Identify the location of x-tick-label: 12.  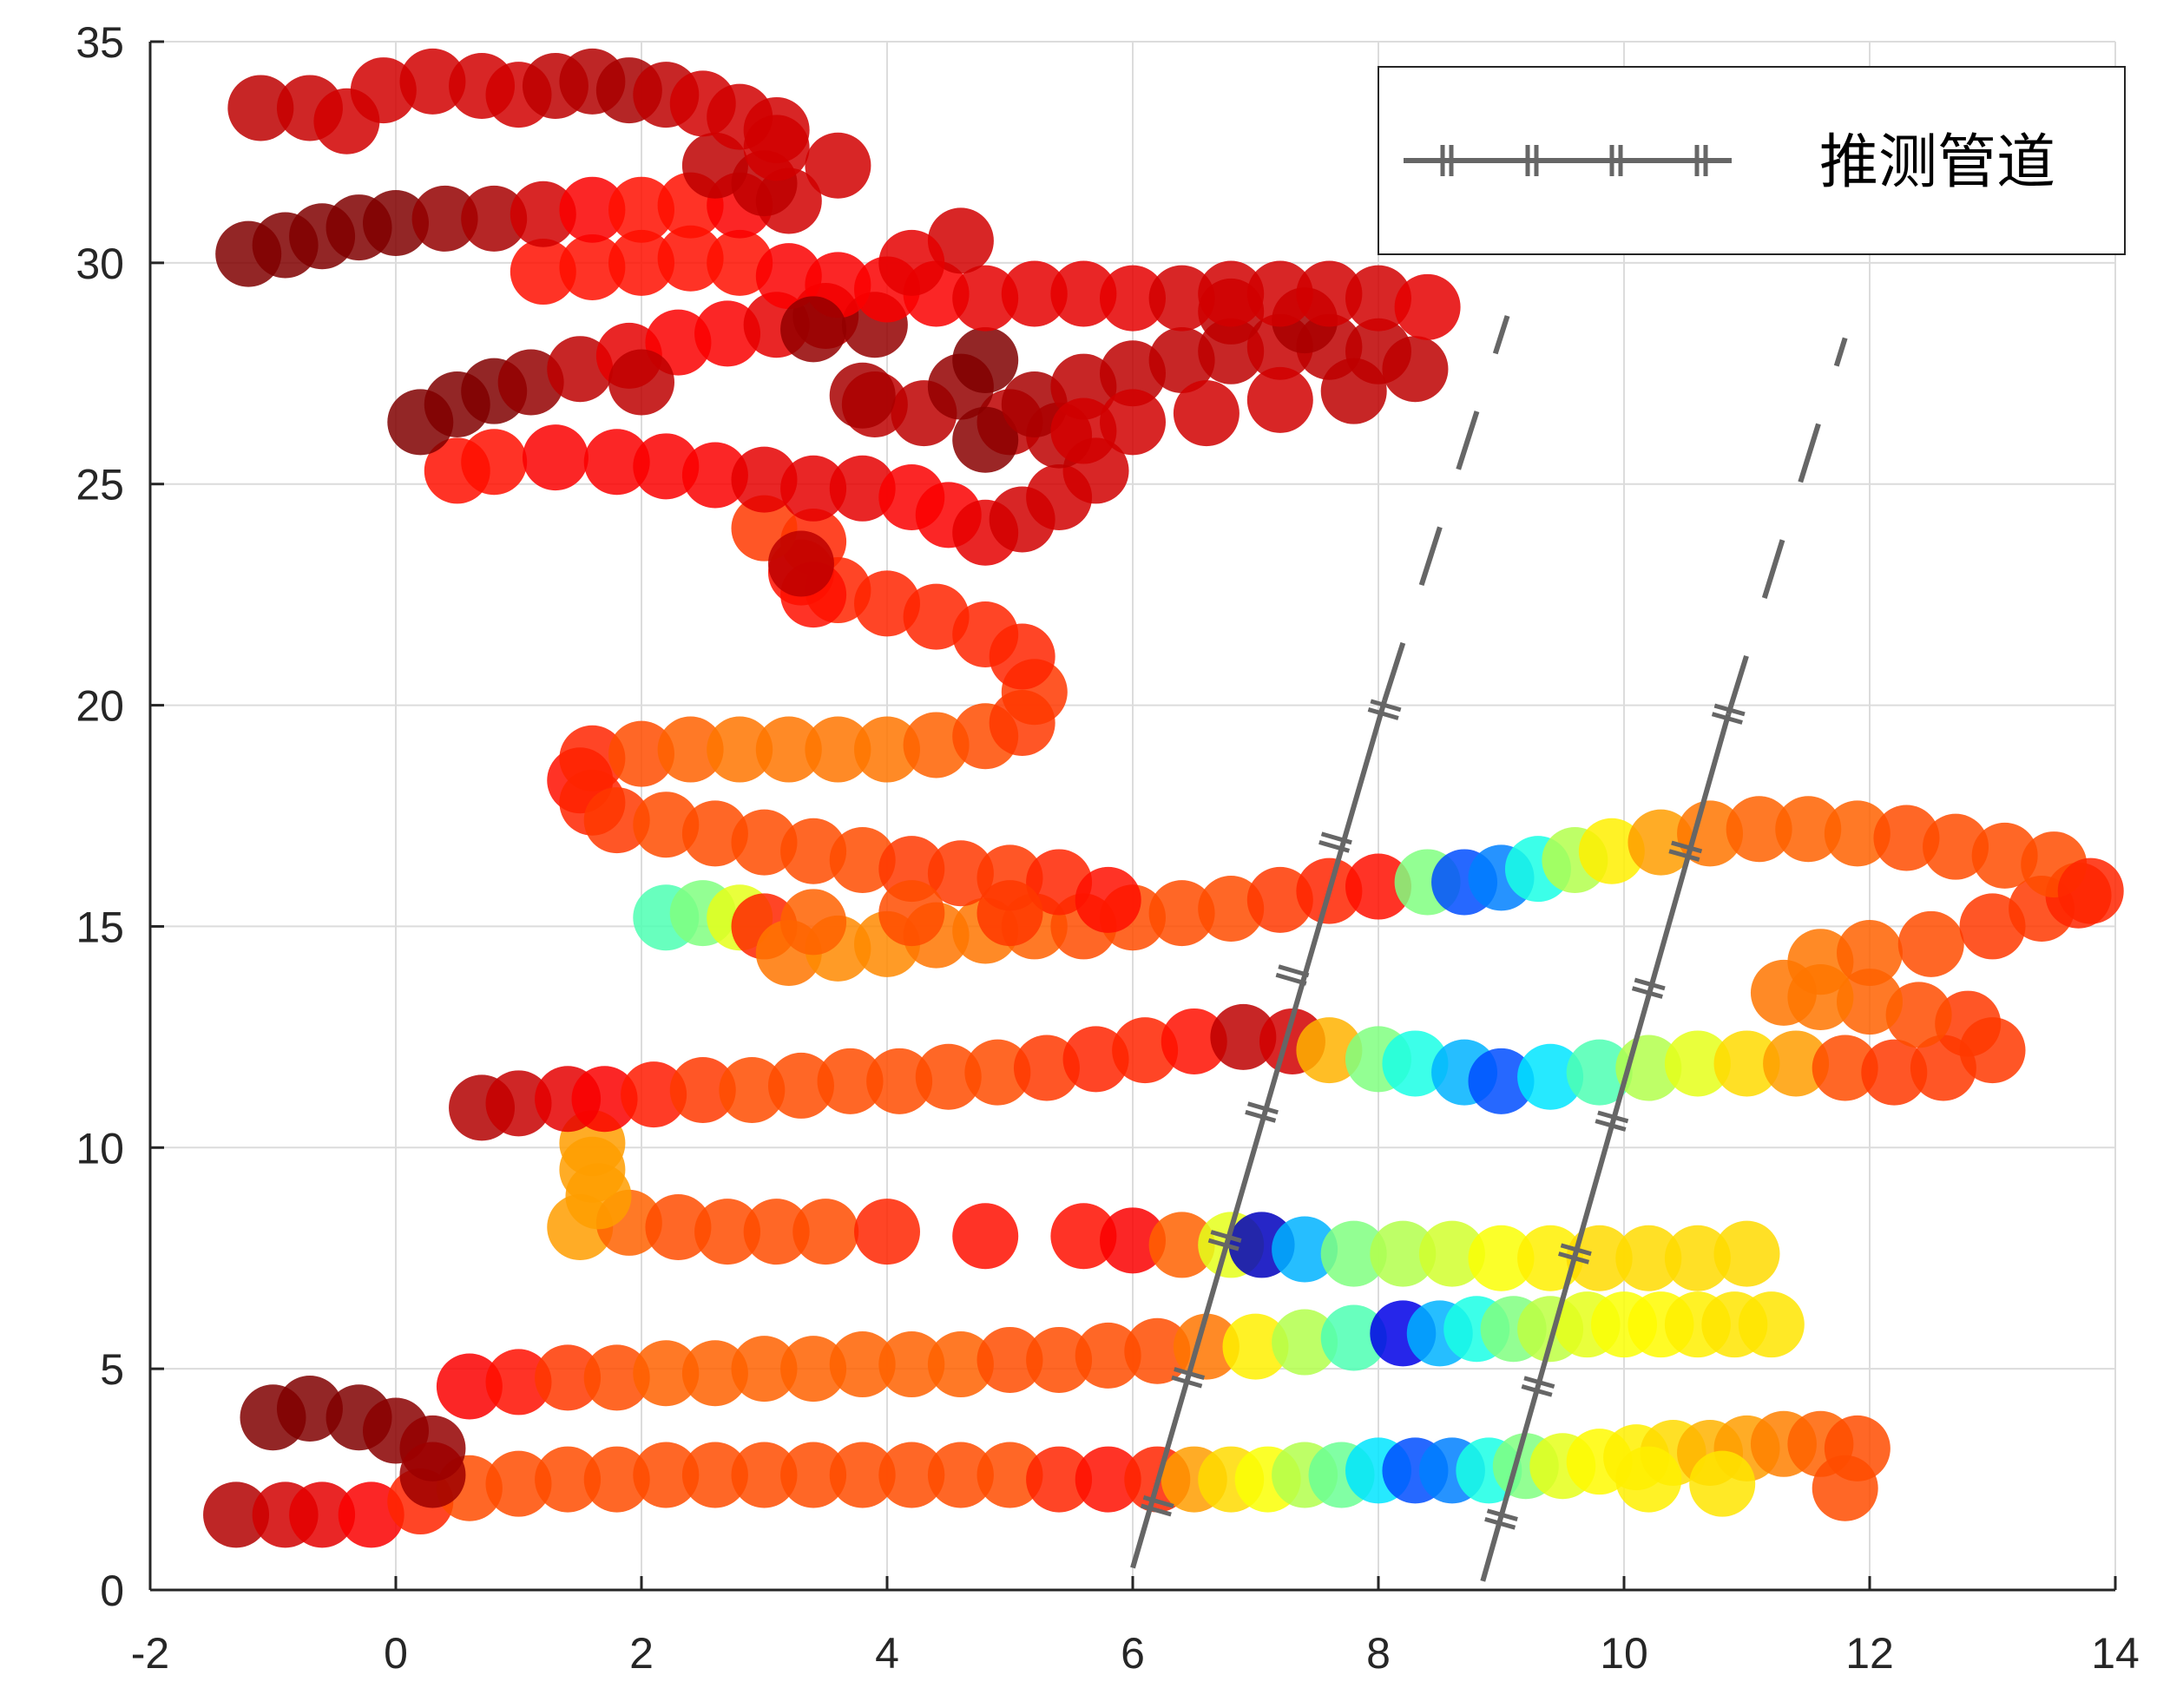
(1869, 1653).